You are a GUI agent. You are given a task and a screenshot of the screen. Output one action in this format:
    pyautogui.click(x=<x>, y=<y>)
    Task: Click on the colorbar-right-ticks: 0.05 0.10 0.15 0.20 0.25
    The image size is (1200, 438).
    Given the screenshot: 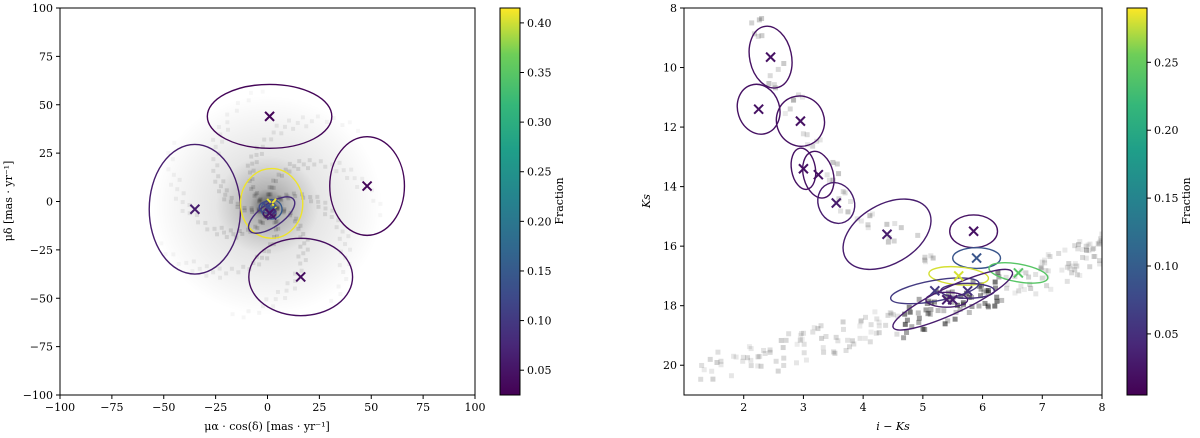 What is the action you would take?
    pyautogui.click(x=1163, y=198)
    